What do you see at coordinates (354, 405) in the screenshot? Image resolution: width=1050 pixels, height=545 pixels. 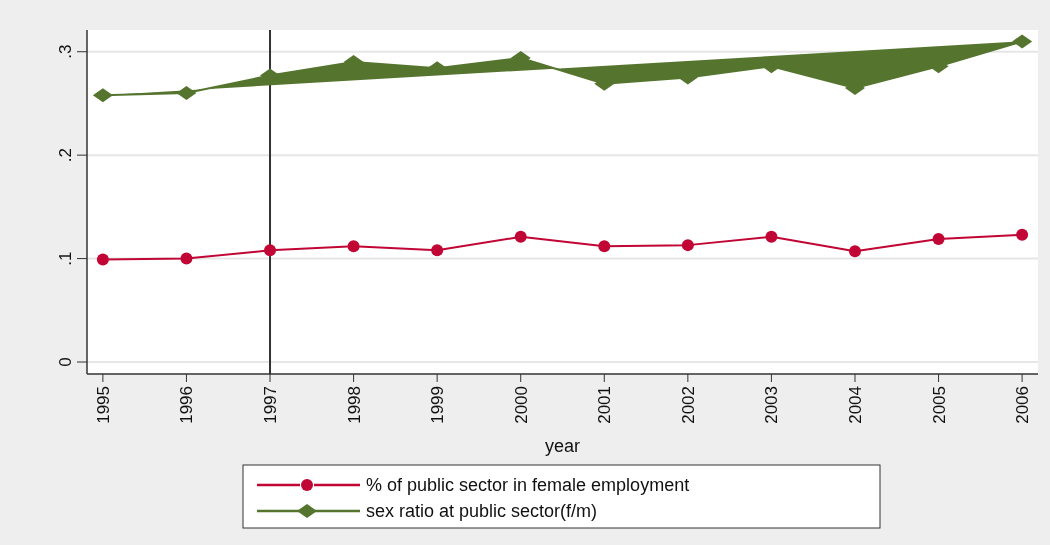 I see `x-tick-label: 1998` at bounding box center [354, 405].